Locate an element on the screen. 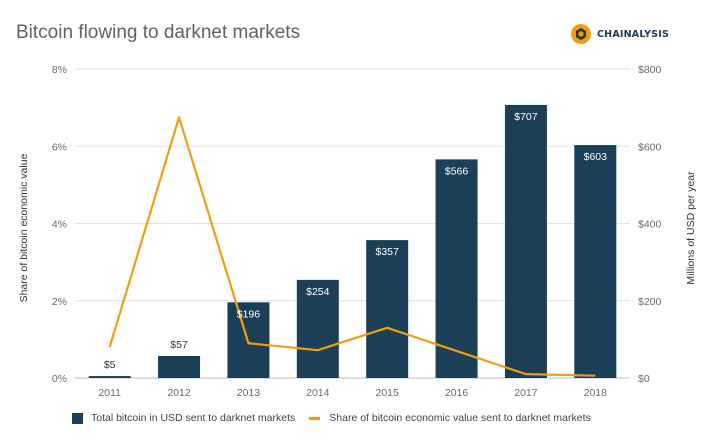 The width and height of the screenshot is (720, 448). x-tick-label: 2015 is located at coordinates (388, 393).